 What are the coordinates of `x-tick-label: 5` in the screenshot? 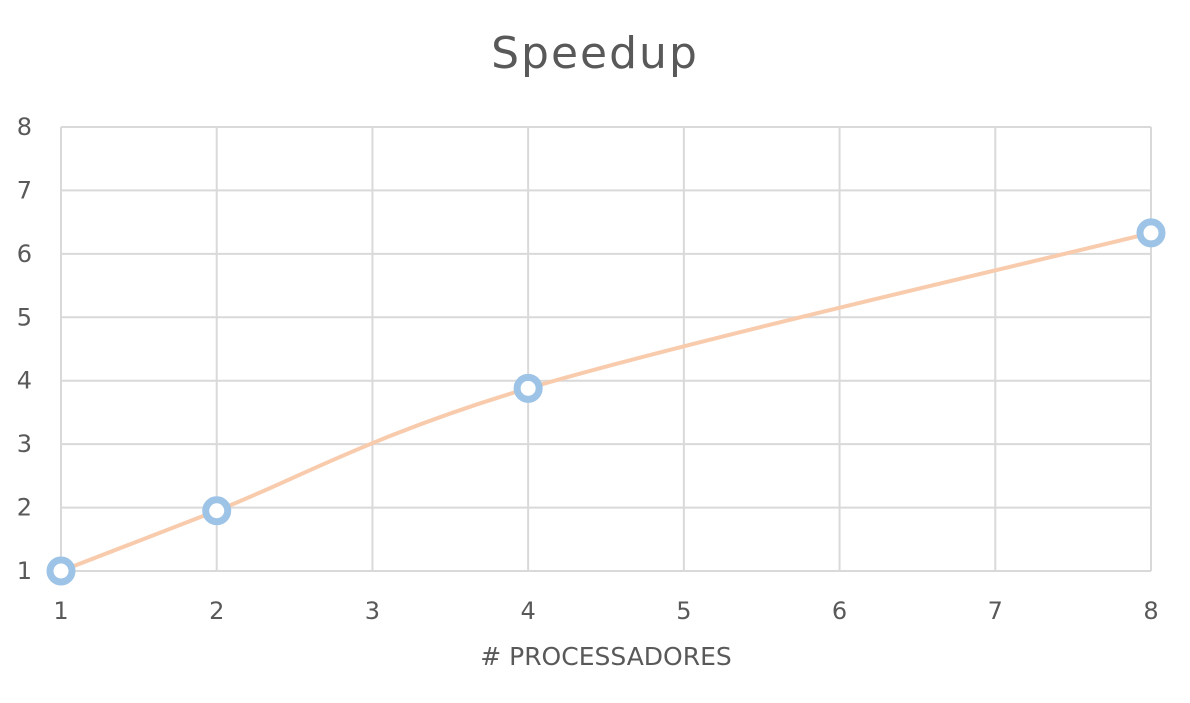 It's located at (683, 611).